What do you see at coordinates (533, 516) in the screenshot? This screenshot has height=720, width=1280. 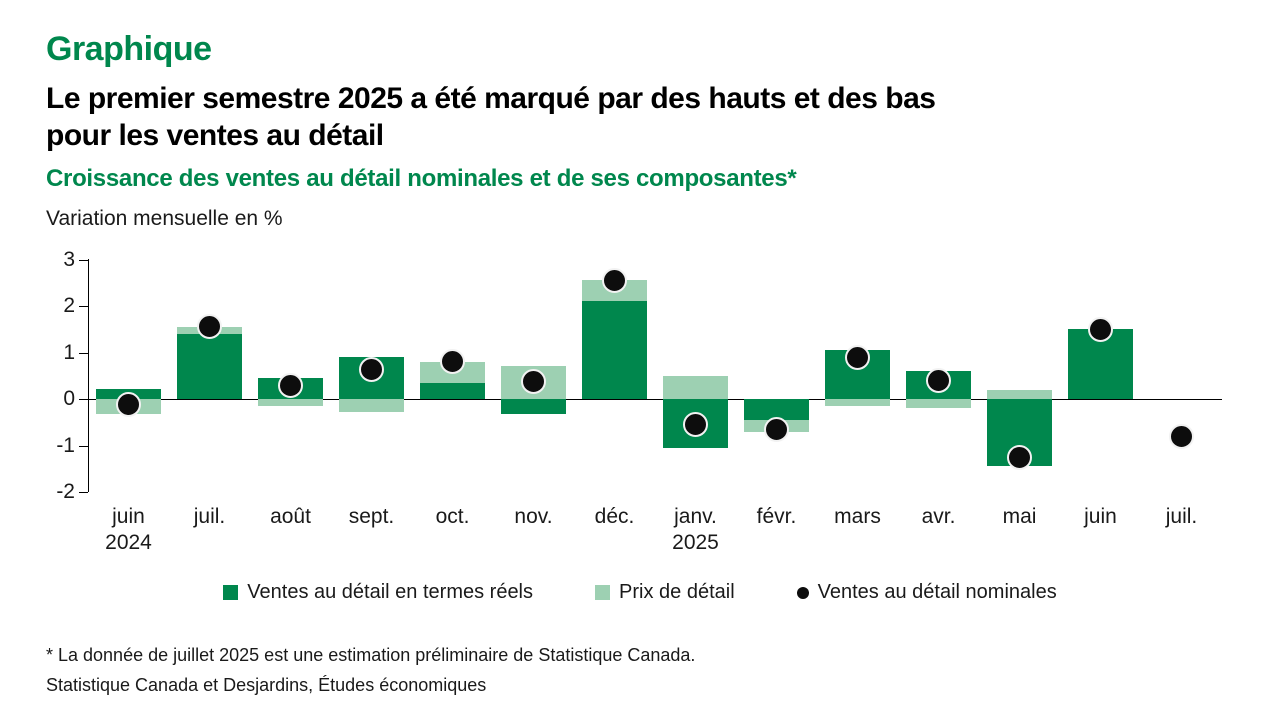 I see `x-tick-label: nov.` at bounding box center [533, 516].